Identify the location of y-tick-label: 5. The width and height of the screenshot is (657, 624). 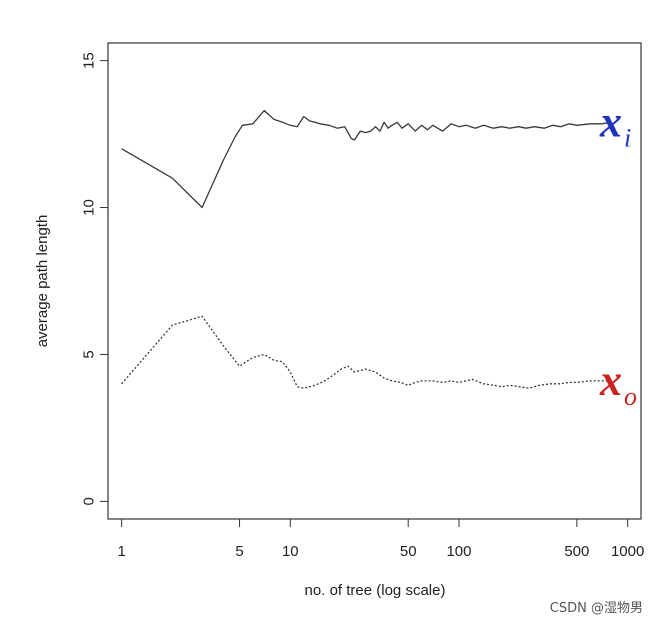
(88, 354).